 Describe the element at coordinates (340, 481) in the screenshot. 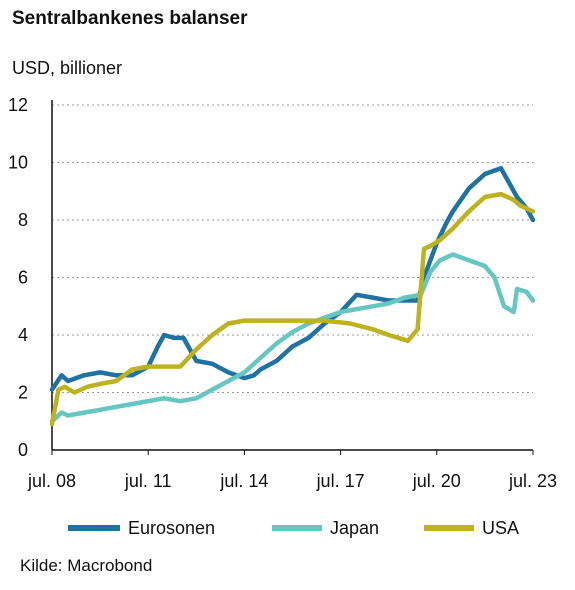

I see `x-tick-label: jul. 17` at that location.